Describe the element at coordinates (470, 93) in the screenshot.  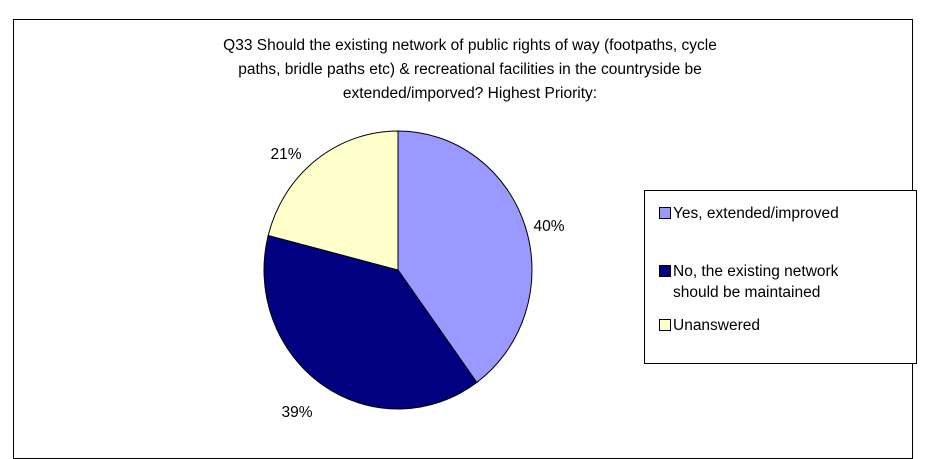
I see `chart-title-line-3: extended/imporved? Highest Priority:` at that location.